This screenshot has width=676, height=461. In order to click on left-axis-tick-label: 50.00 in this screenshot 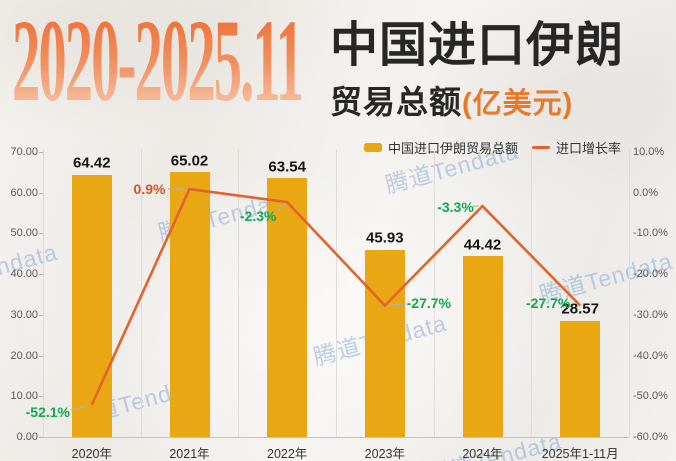, I will do `click(24, 233)`.